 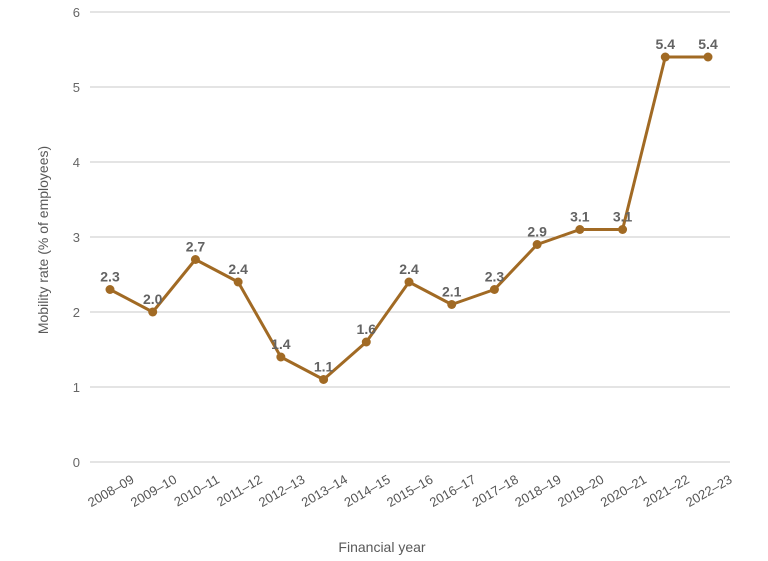 I want to click on y-axis-label: Mobility rate (% of employees), so click(x=43, y=240).